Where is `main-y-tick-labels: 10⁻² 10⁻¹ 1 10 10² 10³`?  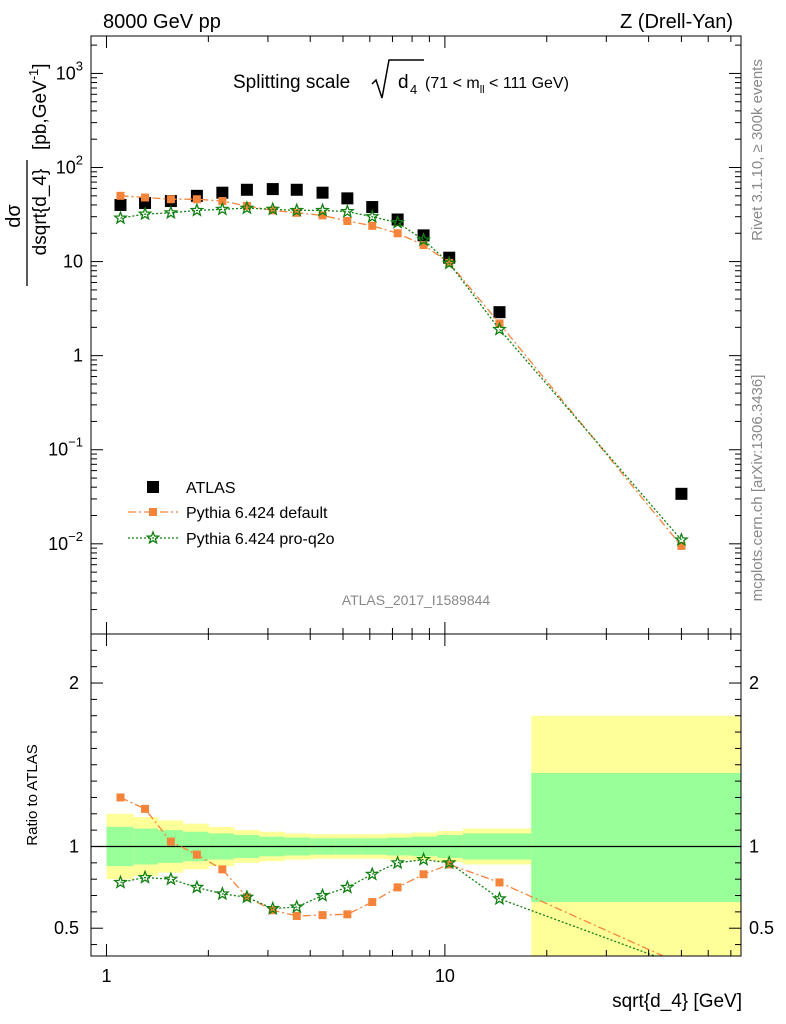
main-y-tick-labels: 10⁻² 10⁻¹ 1 10 10² 10³ is located at coordinates (65, 305).